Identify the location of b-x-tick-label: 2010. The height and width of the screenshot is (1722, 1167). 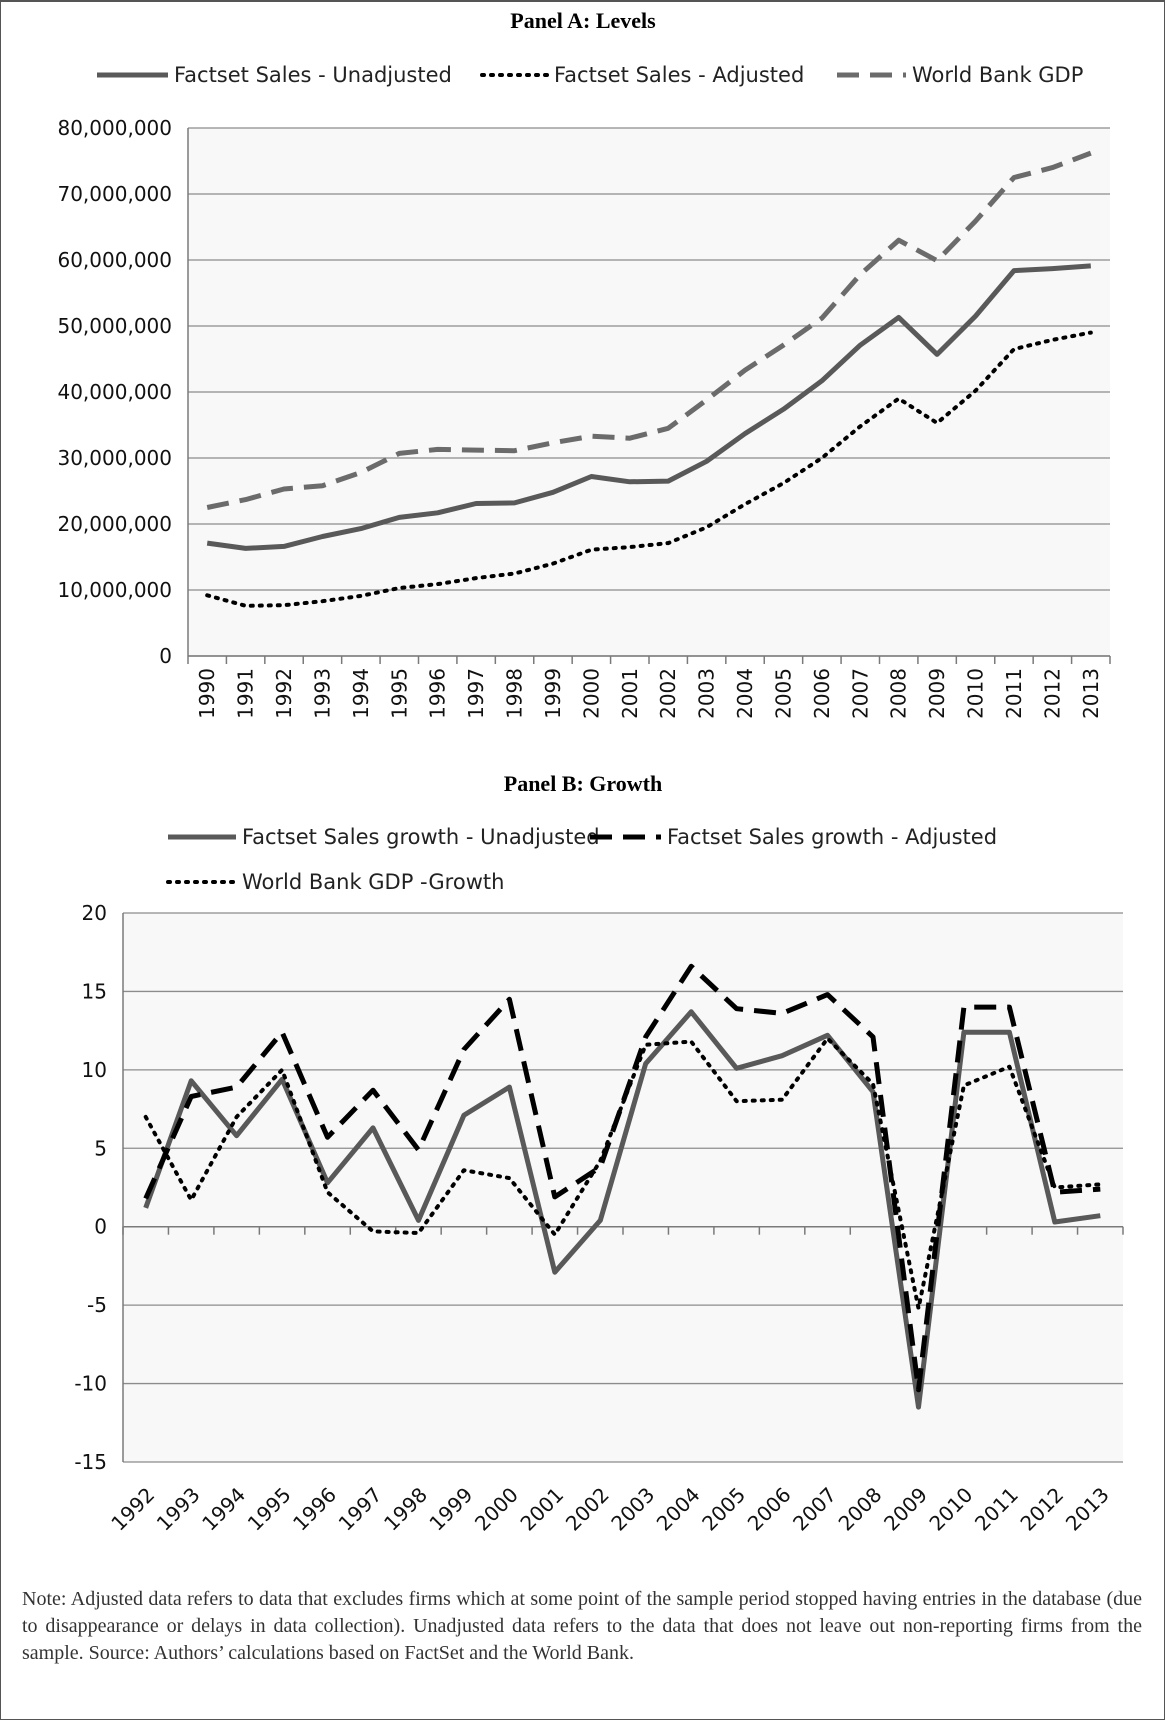
(950, 1509).